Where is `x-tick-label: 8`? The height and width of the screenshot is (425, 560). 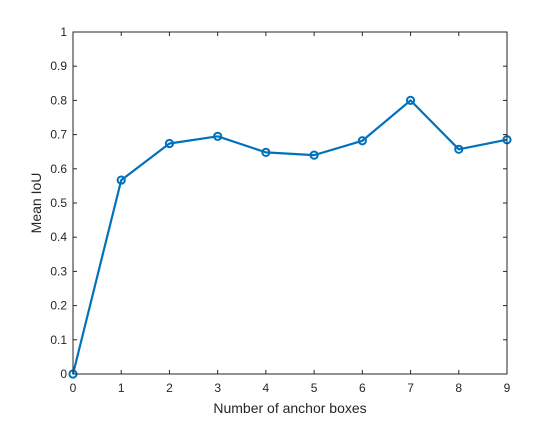
x-tick-label: 8 is located at coordinates (458, 388).